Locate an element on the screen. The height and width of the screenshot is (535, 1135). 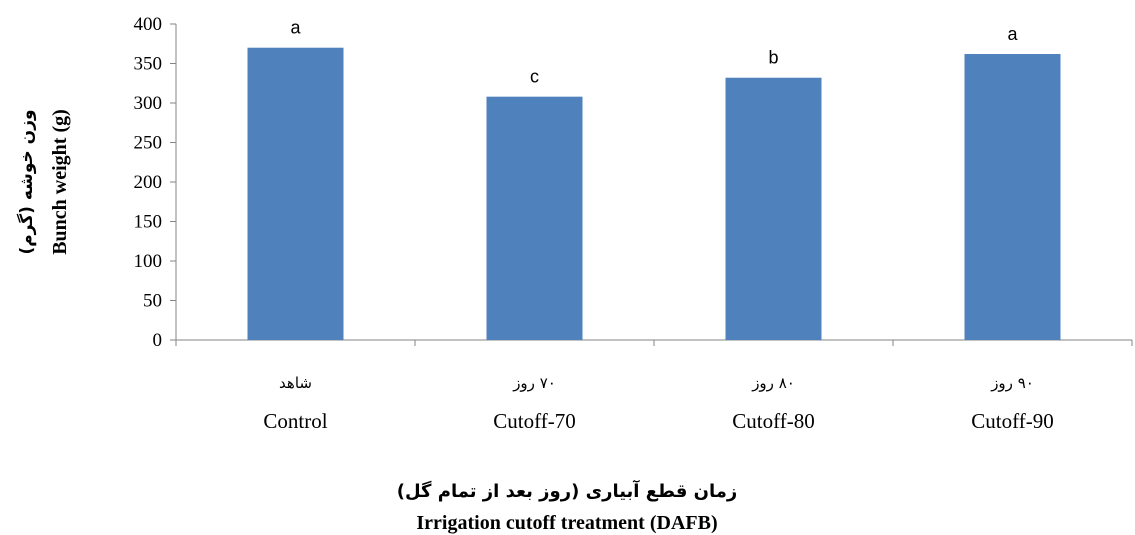
y-tick-label: 400 is located at coordinates (148, 24).